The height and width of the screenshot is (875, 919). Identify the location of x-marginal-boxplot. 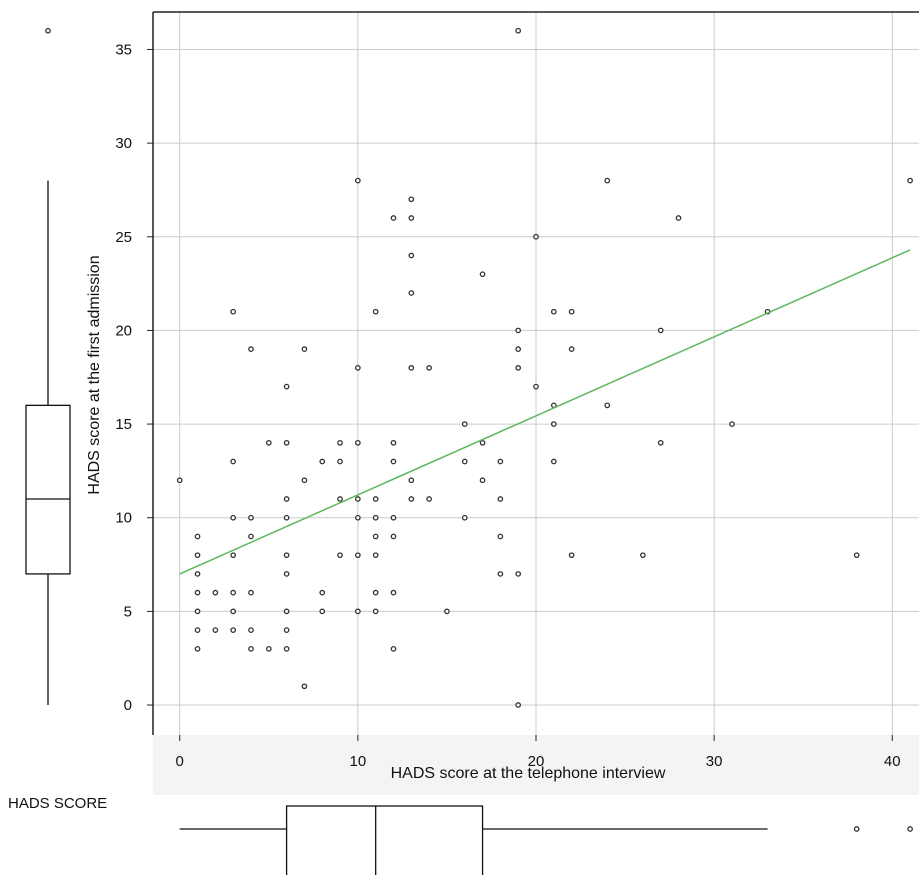
(546, 840).